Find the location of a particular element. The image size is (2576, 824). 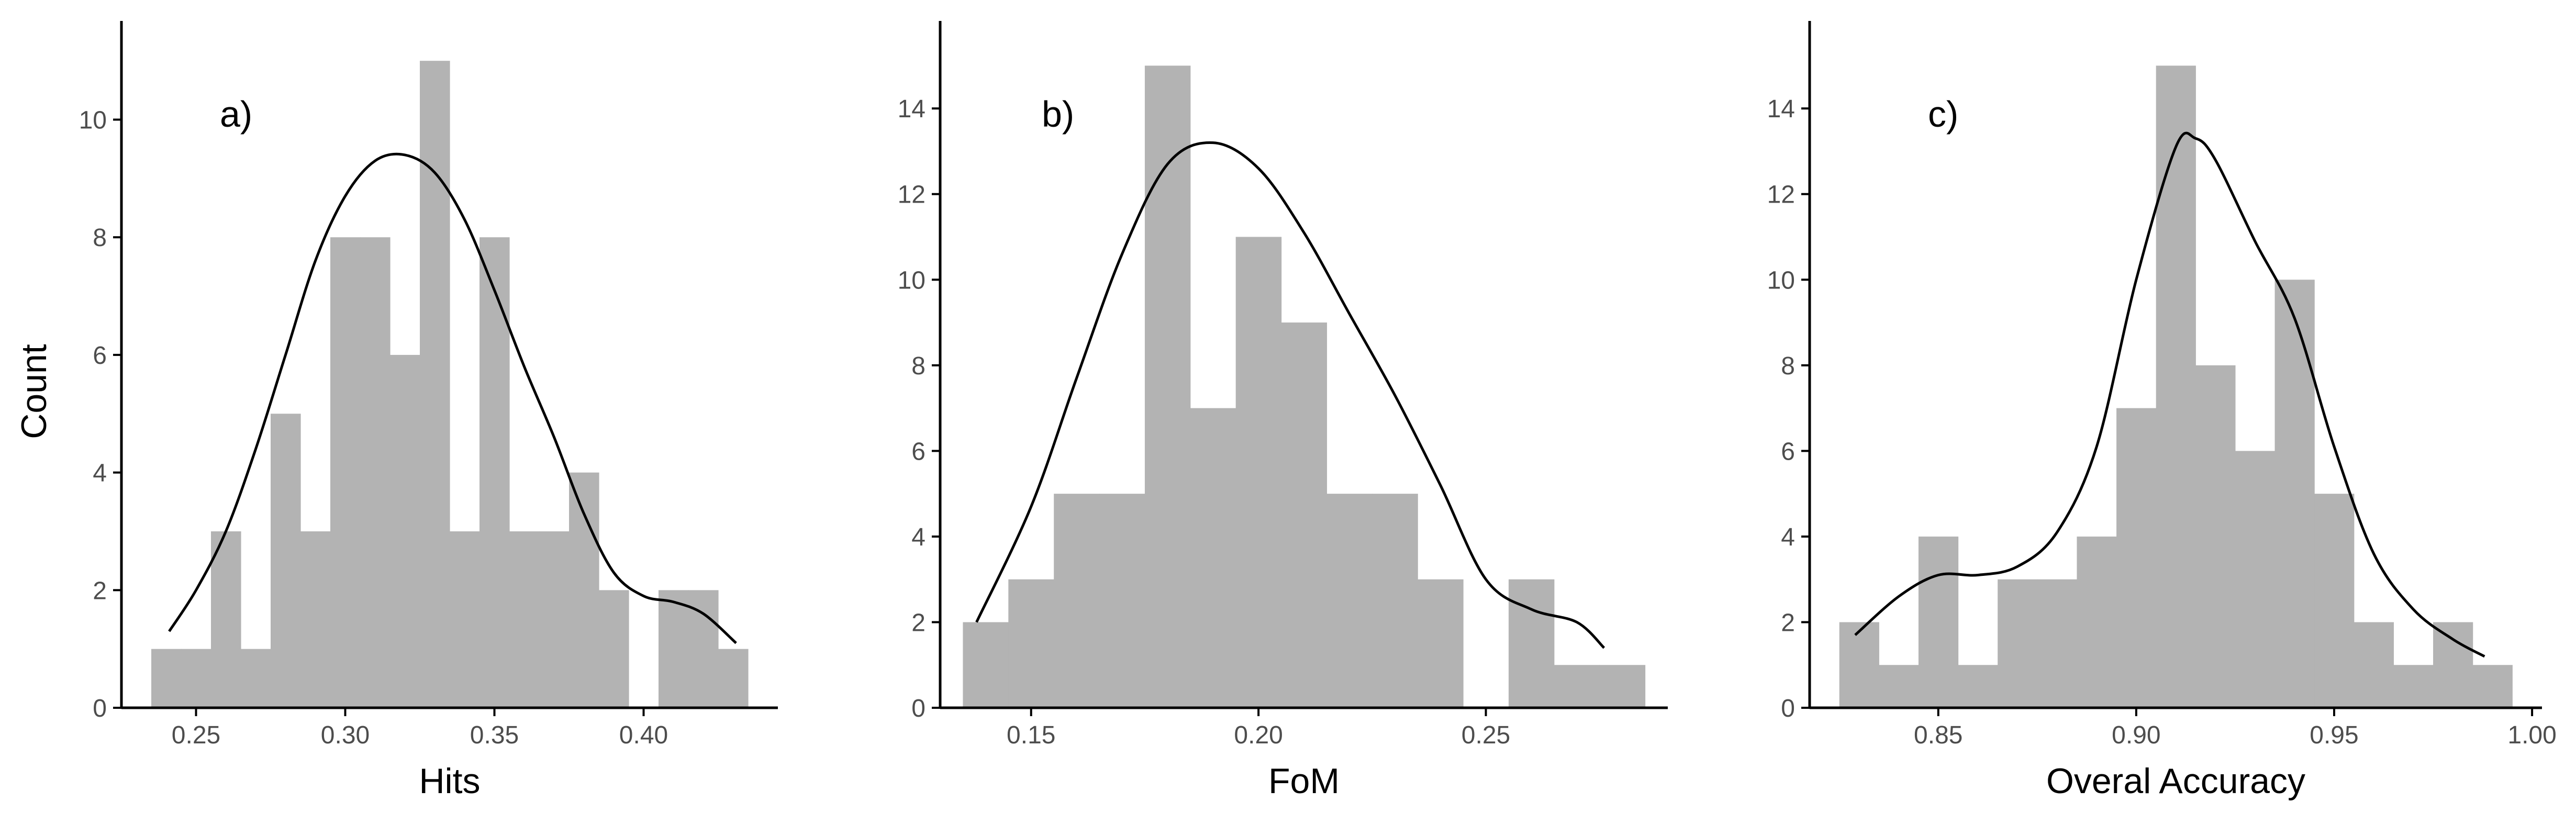

x-tick-label: 0.15 is located at coordinates (1031, 735).